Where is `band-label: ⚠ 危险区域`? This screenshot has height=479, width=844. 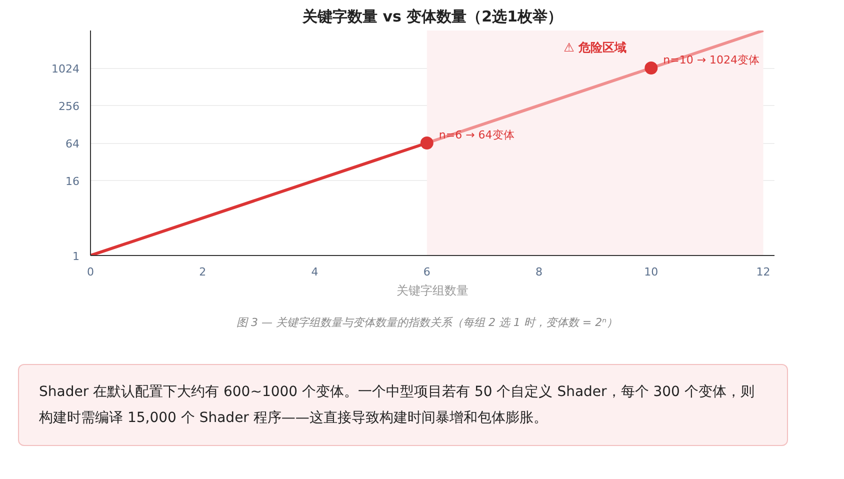
band-label: ⚠ 危险区域 is located at coordinates (595, 47).